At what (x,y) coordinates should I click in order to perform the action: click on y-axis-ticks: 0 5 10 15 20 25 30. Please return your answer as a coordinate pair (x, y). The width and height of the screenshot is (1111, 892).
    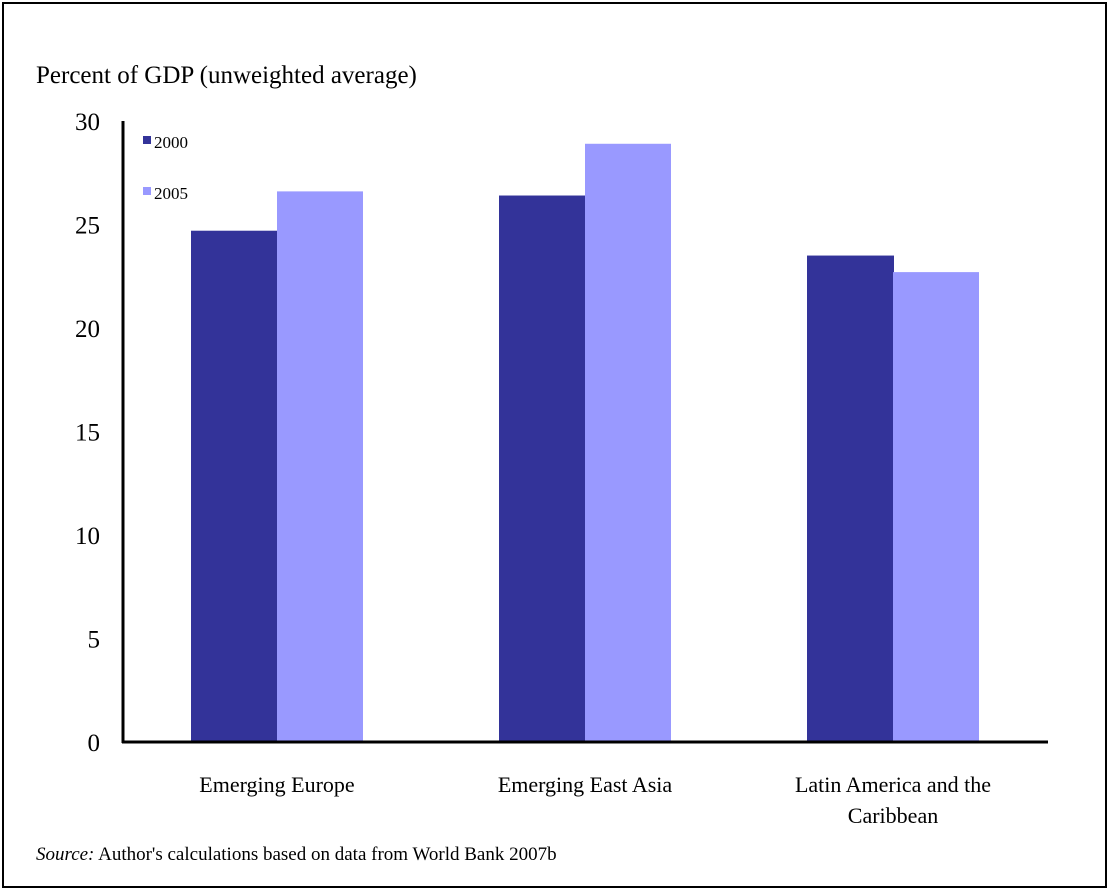
    Looking at the image, I should click on (87, 433).